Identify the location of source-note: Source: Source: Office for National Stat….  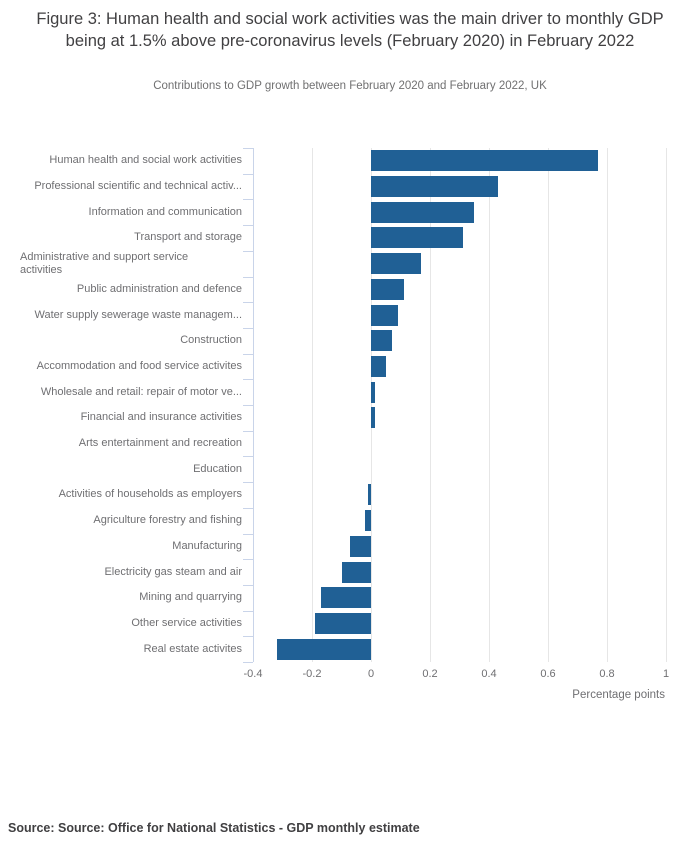
(214, 828).